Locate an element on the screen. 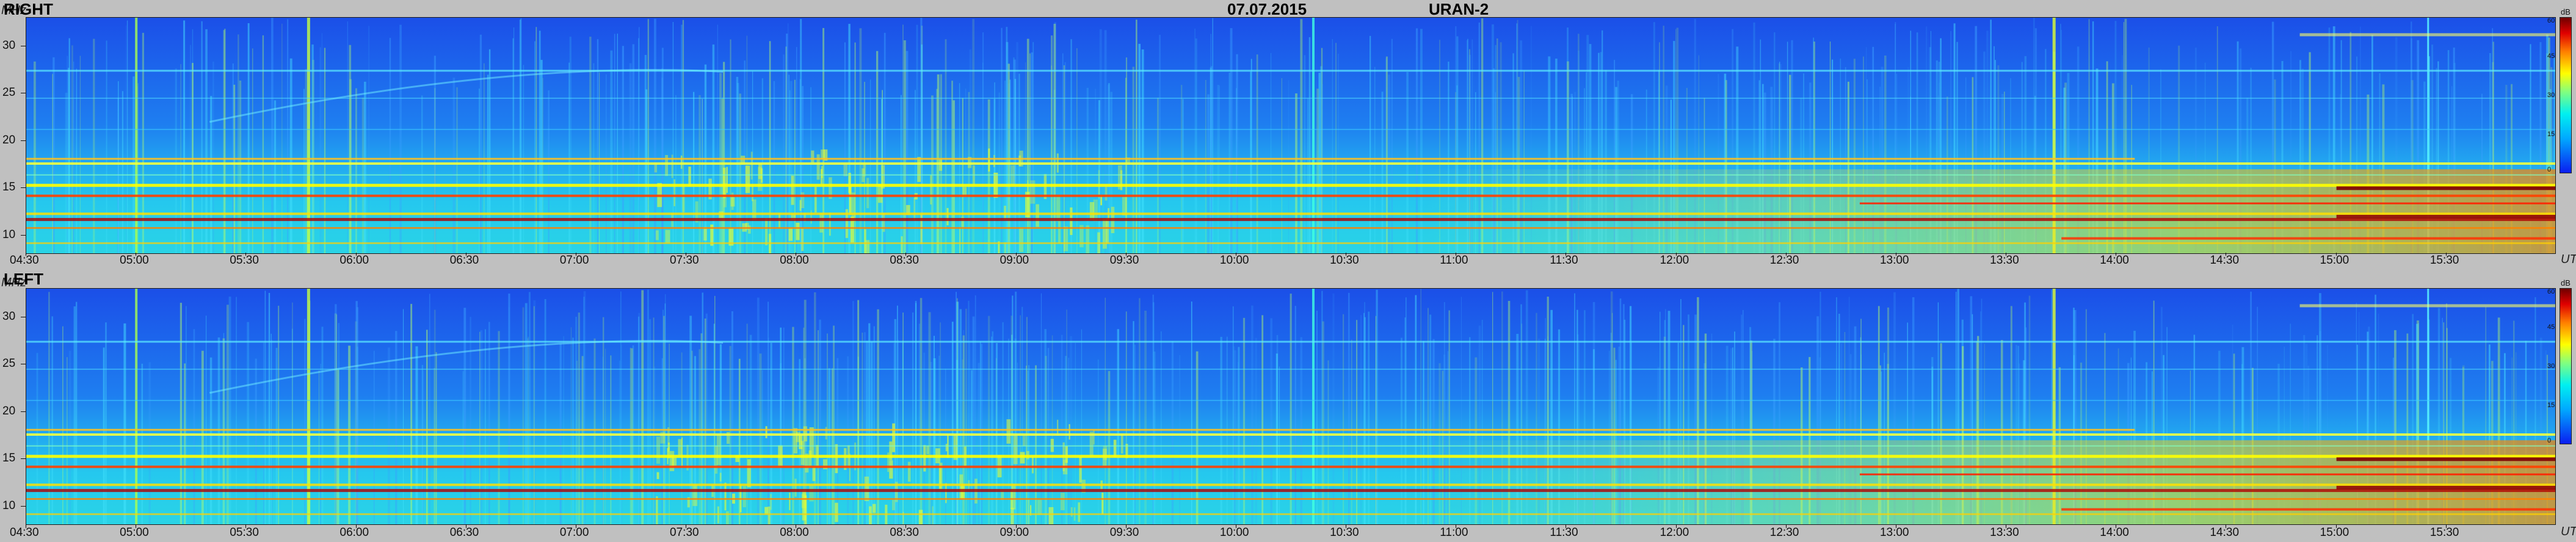  y-unit-label-right: MHz is located at coordinates (14, 10).